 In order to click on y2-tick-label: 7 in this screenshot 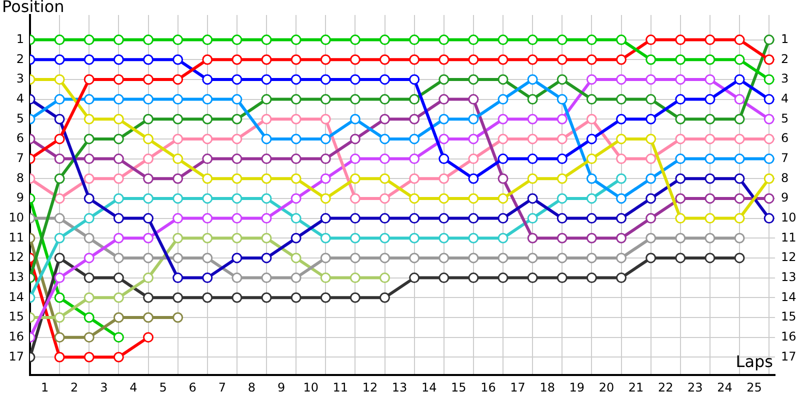, I will do `click(785, 157)`.